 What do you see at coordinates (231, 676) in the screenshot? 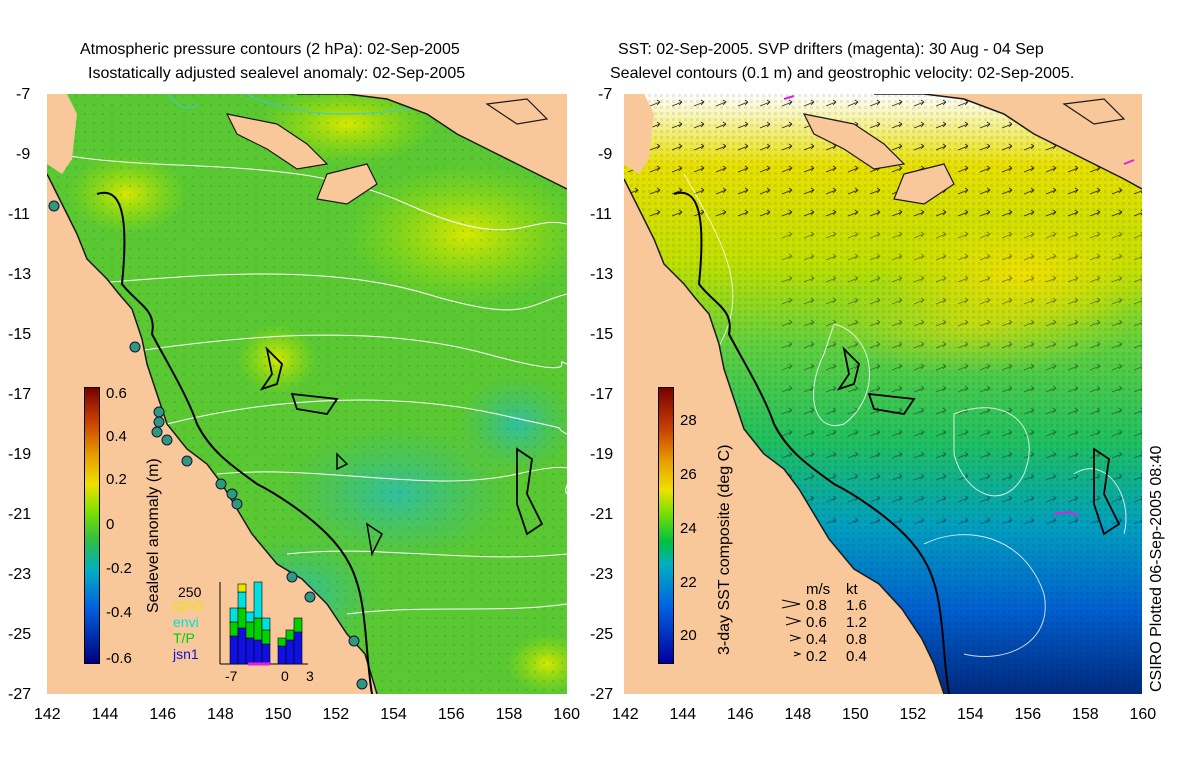
I see `hist-xtick-0: -7` at bounding box center [231, 676].